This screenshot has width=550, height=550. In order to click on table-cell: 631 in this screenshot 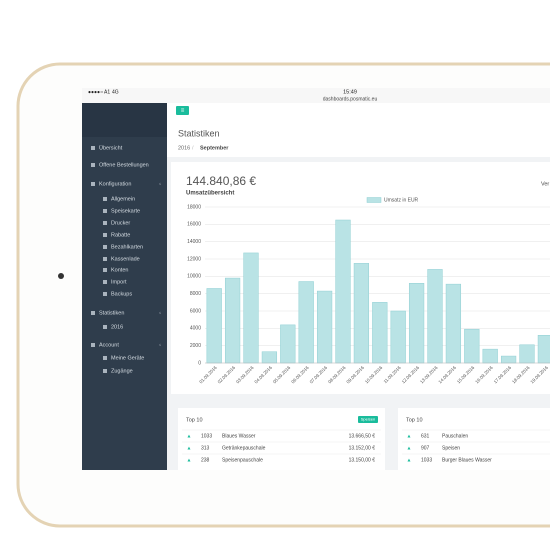, I will do `click(425, 436)`.